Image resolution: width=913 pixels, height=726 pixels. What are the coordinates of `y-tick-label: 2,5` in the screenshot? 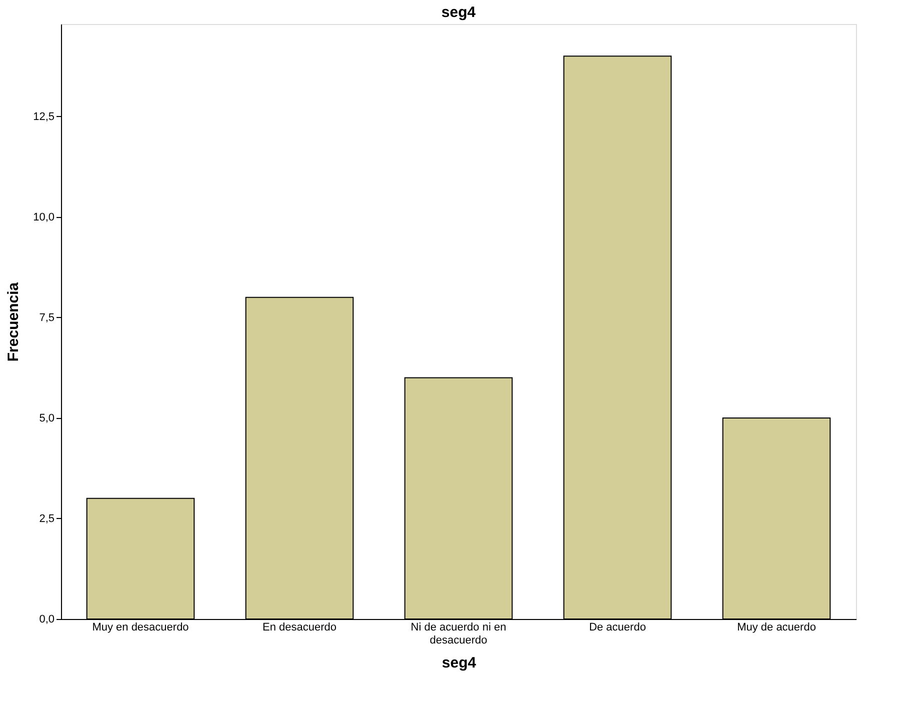 It's located at (46, 518).